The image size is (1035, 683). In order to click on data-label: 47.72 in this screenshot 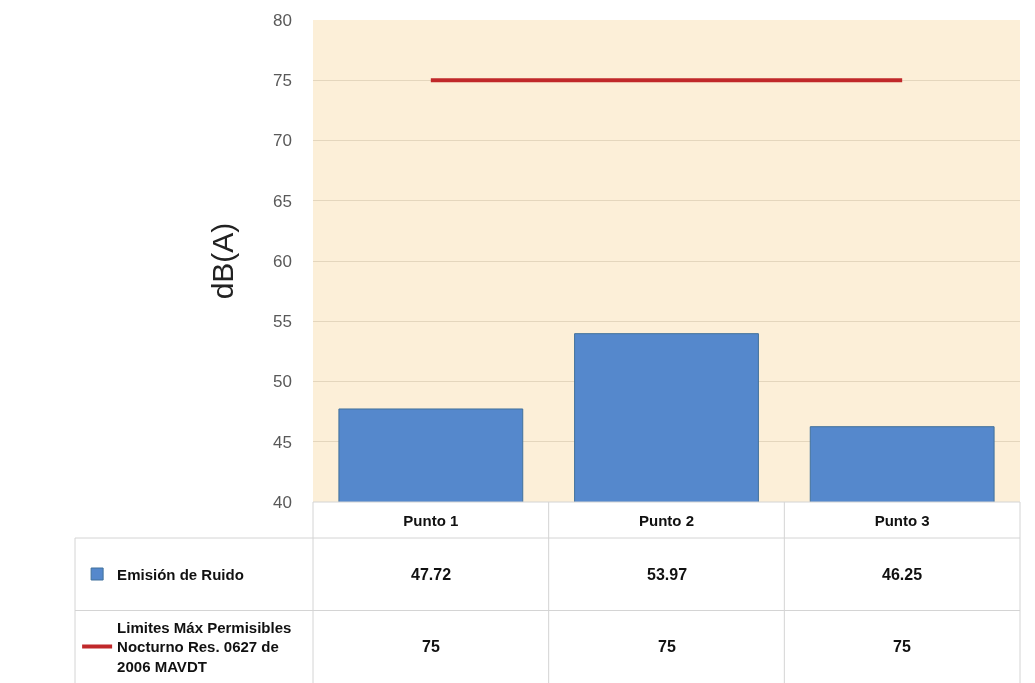, I will do `click(431, 574)`.